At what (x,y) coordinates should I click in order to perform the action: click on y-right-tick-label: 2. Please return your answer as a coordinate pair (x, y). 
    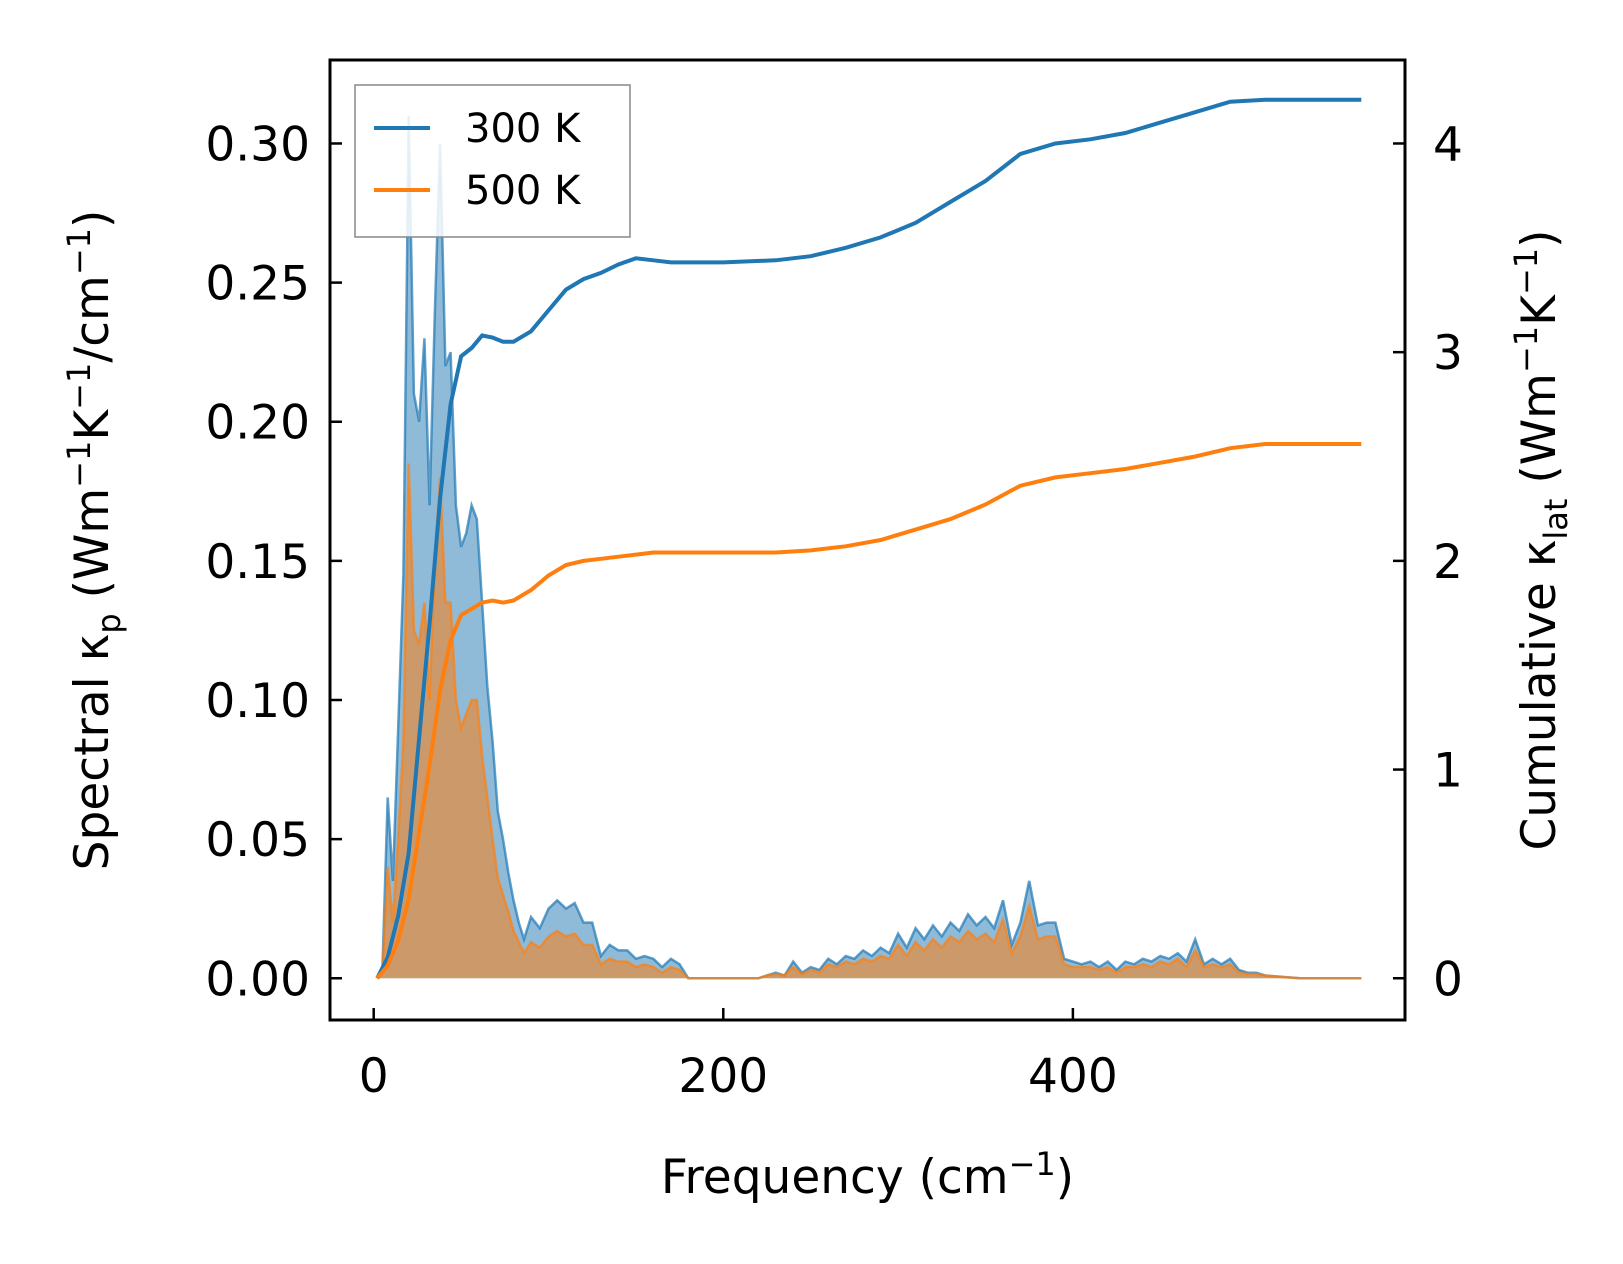
    Looking at the image, I should click on (1448, 562).